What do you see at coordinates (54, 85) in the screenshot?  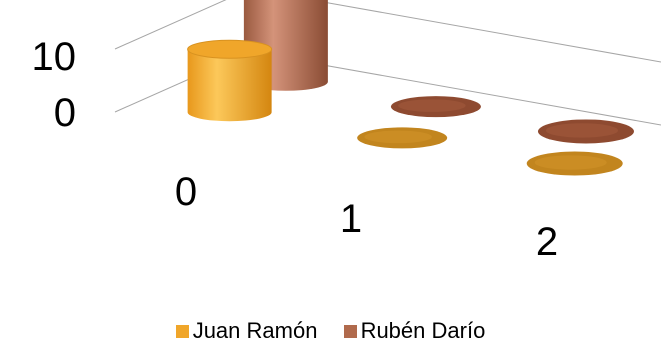 I see `y-axis: 010` at bounding box center [54, 85].